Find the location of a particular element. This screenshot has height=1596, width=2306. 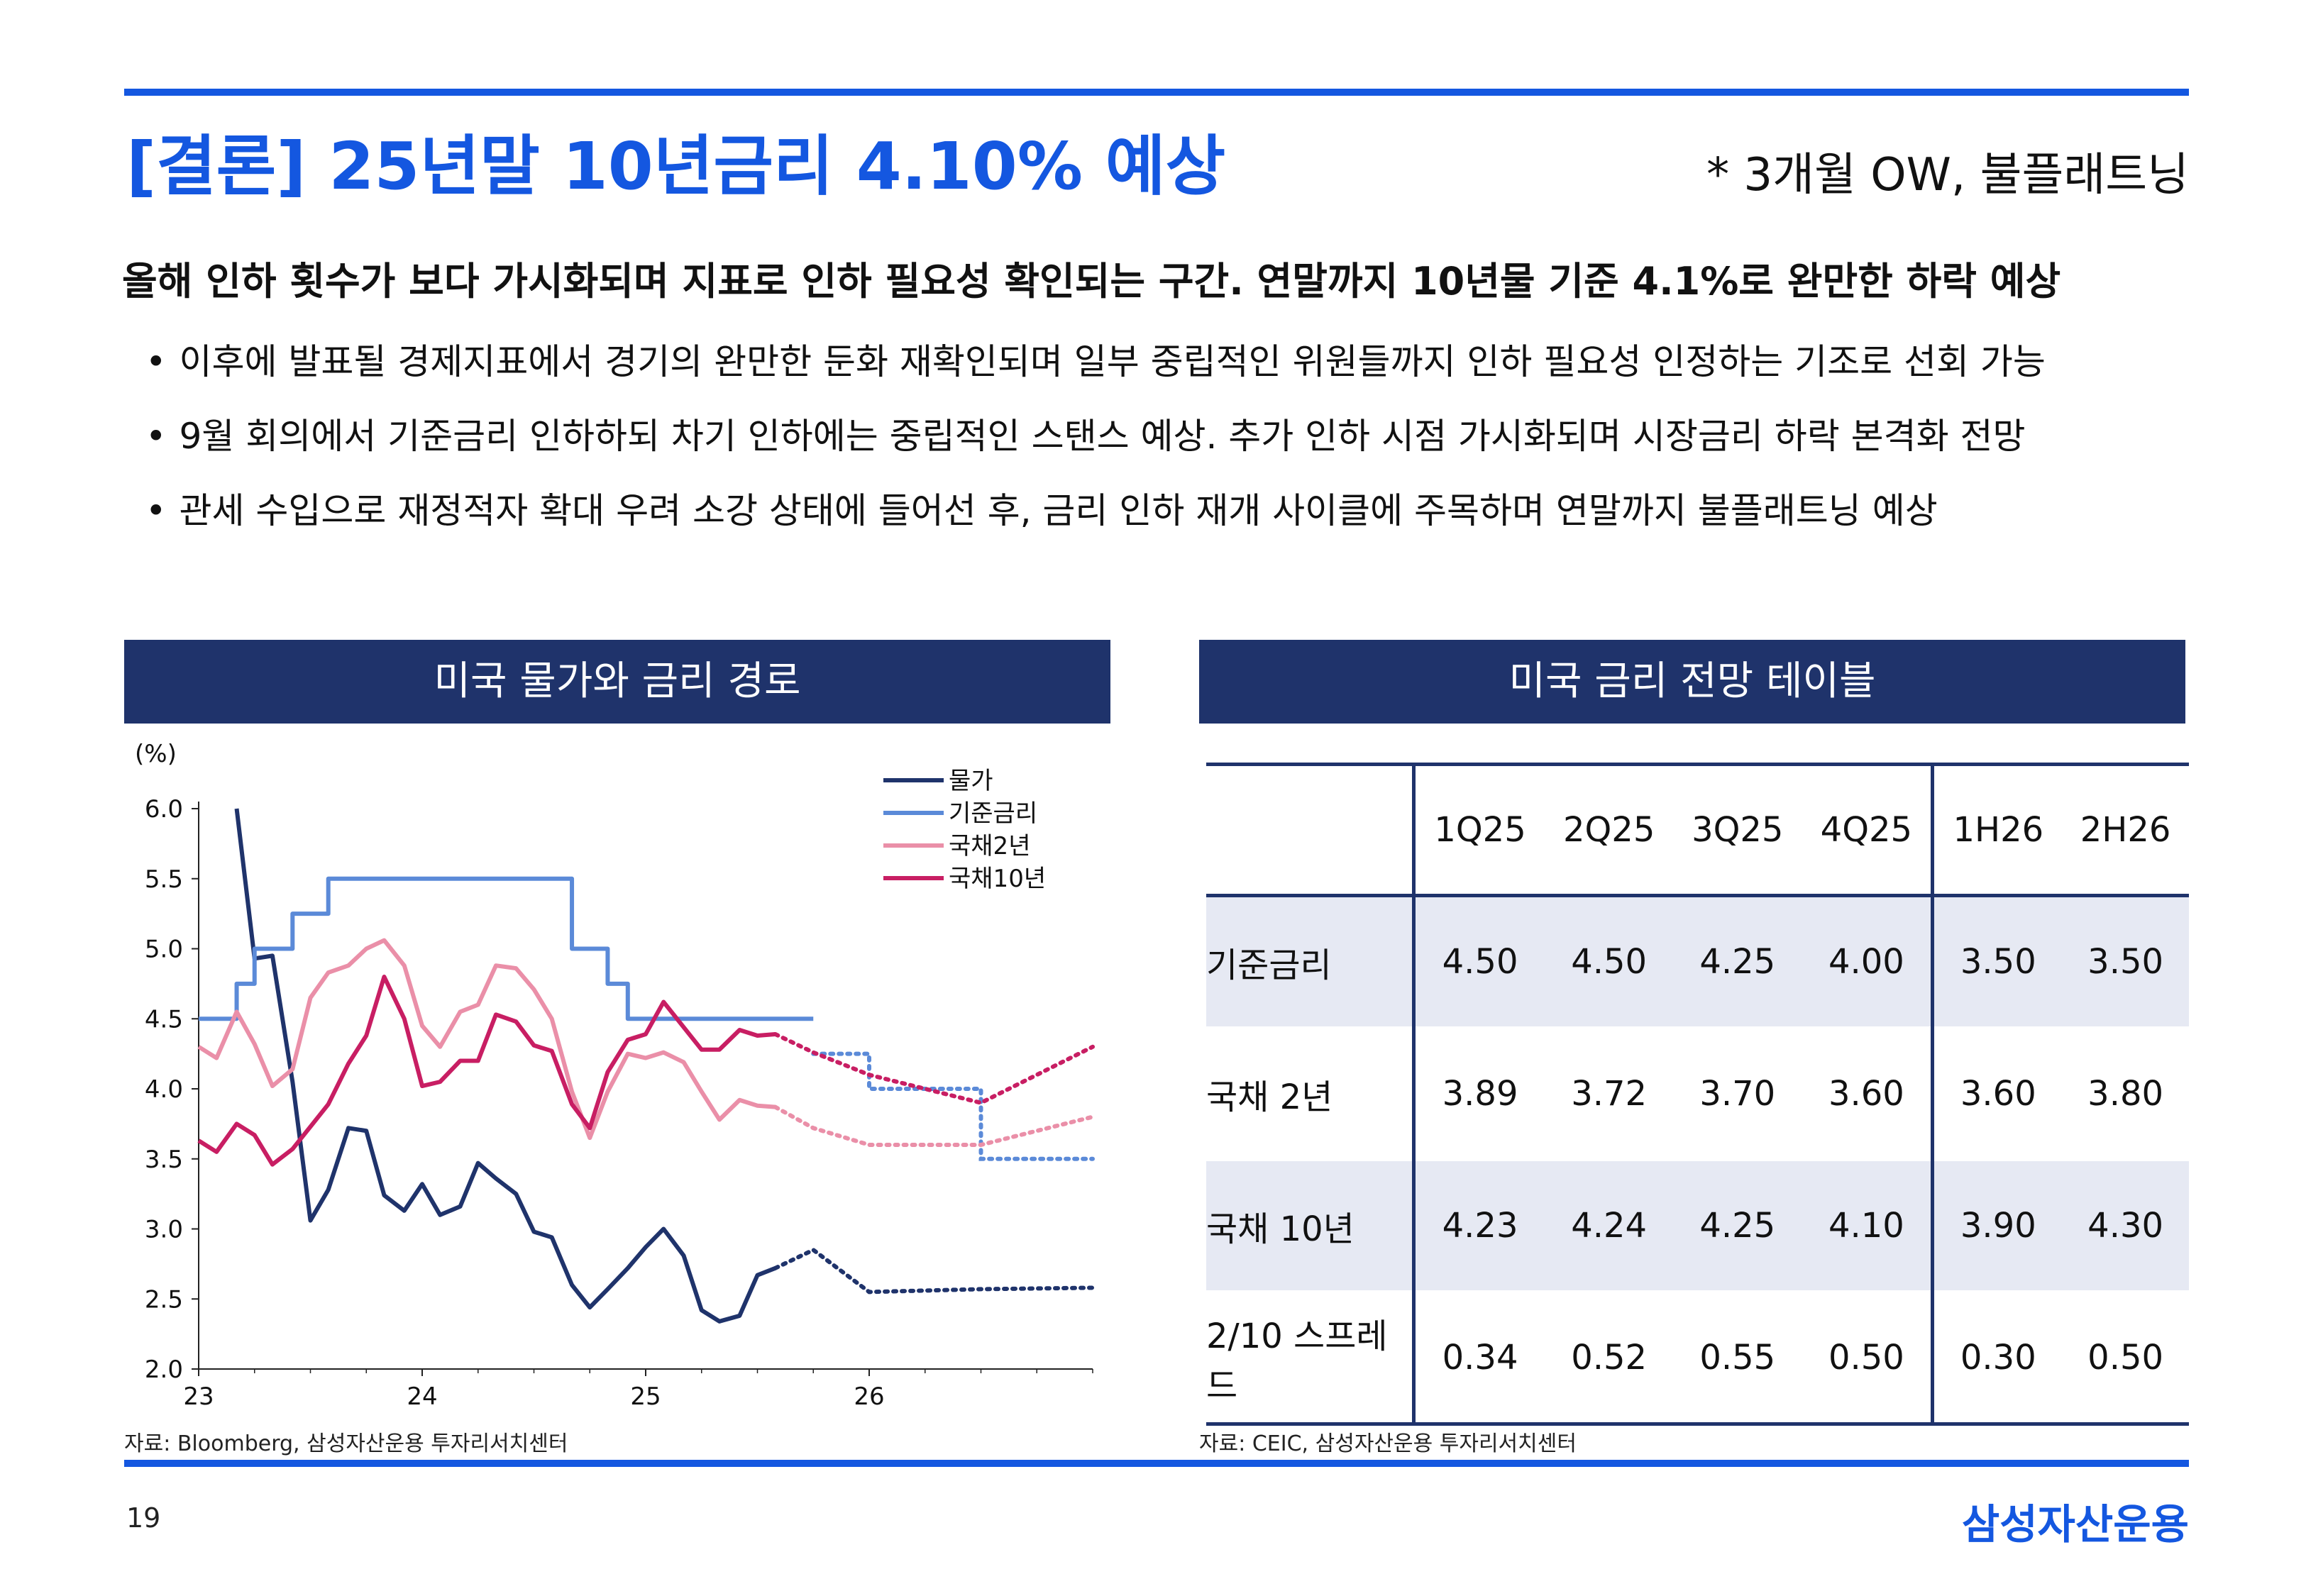

table-source-note: 자료: CEIC, 삼성자산운용 투자리서치센터 is located at coordinates (1388, 1444).